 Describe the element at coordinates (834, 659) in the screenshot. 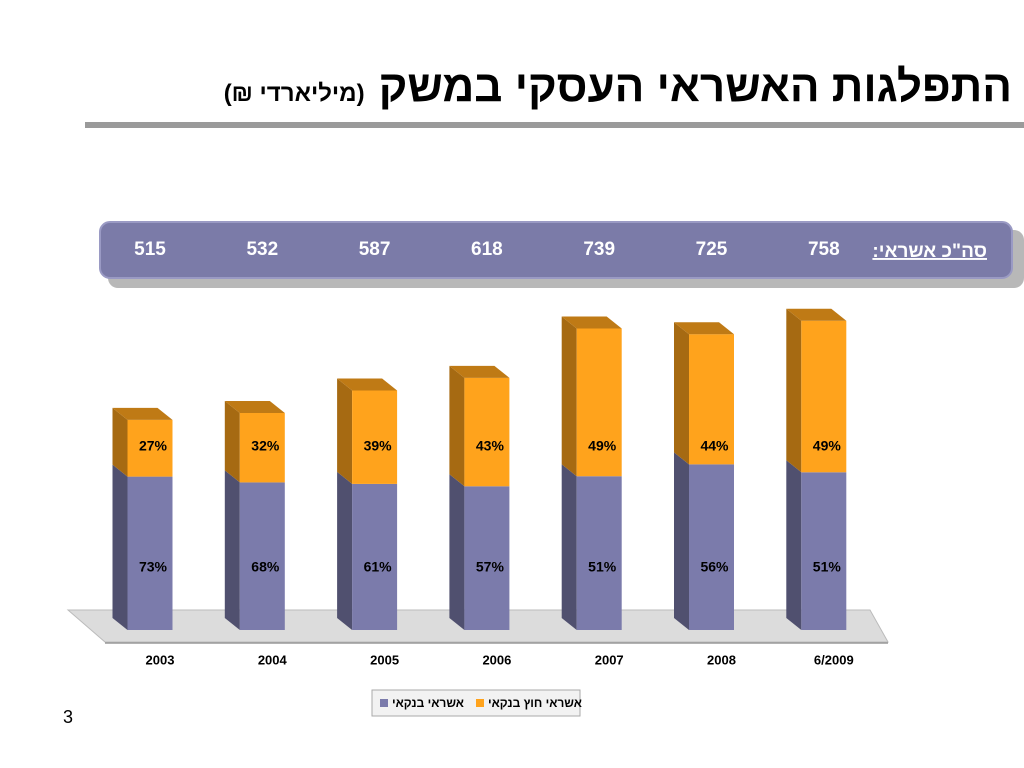

I see `x-tick-label: 6/2009` at that location.